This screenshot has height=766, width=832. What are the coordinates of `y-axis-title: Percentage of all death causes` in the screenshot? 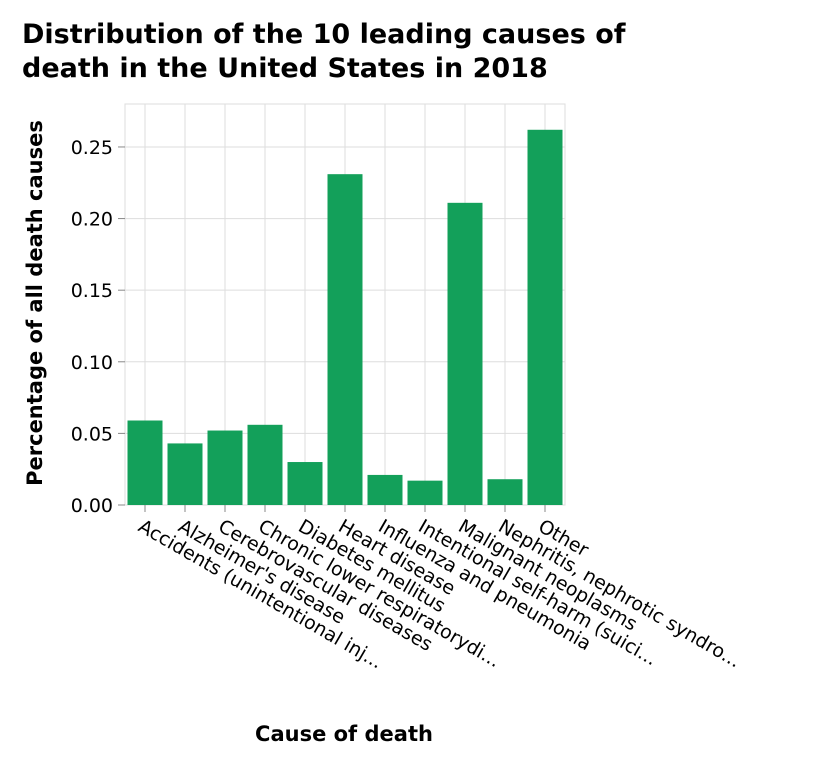 It's located at (35, 303).